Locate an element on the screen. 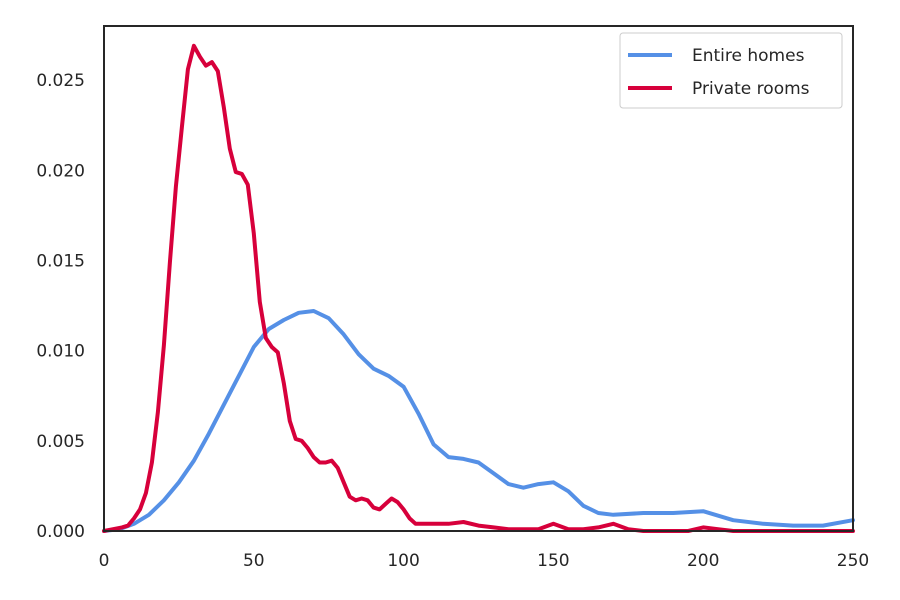 This screenshot has width=900, height=600. x-axis-ticks: 0 50 100 150 200 250 is located at coordinates (484, 561).